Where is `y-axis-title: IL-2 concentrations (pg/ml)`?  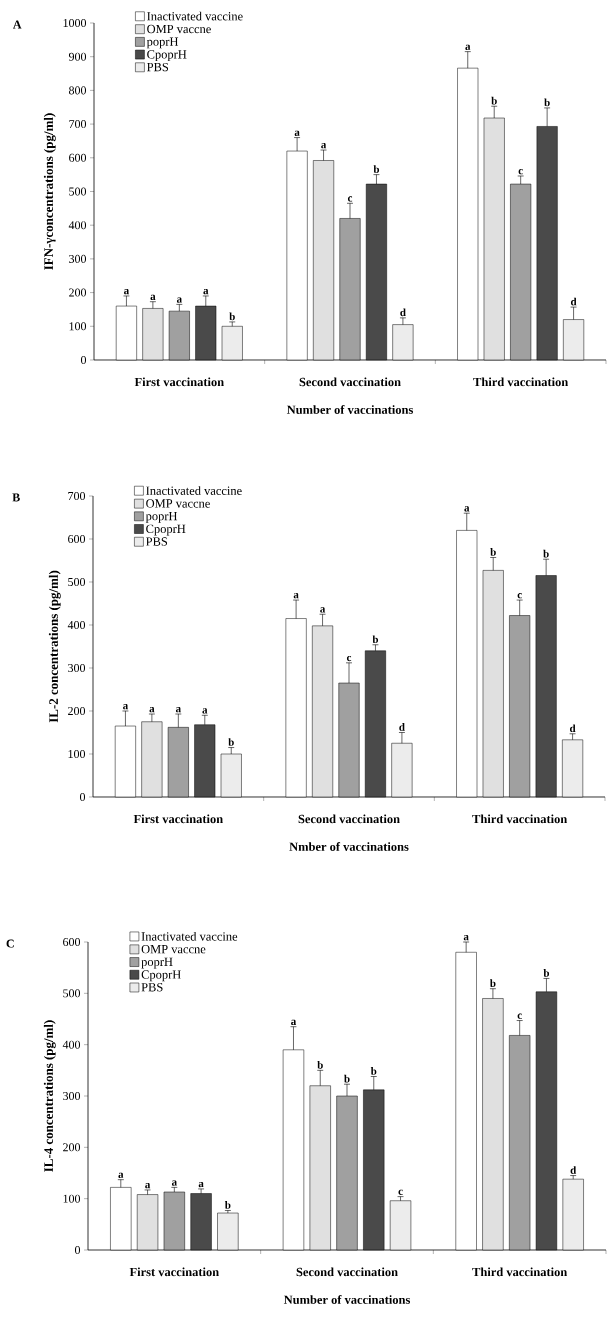 y-axis-title: IL-2 concentrations (pg/ml) is located at coordinates (54, 646).